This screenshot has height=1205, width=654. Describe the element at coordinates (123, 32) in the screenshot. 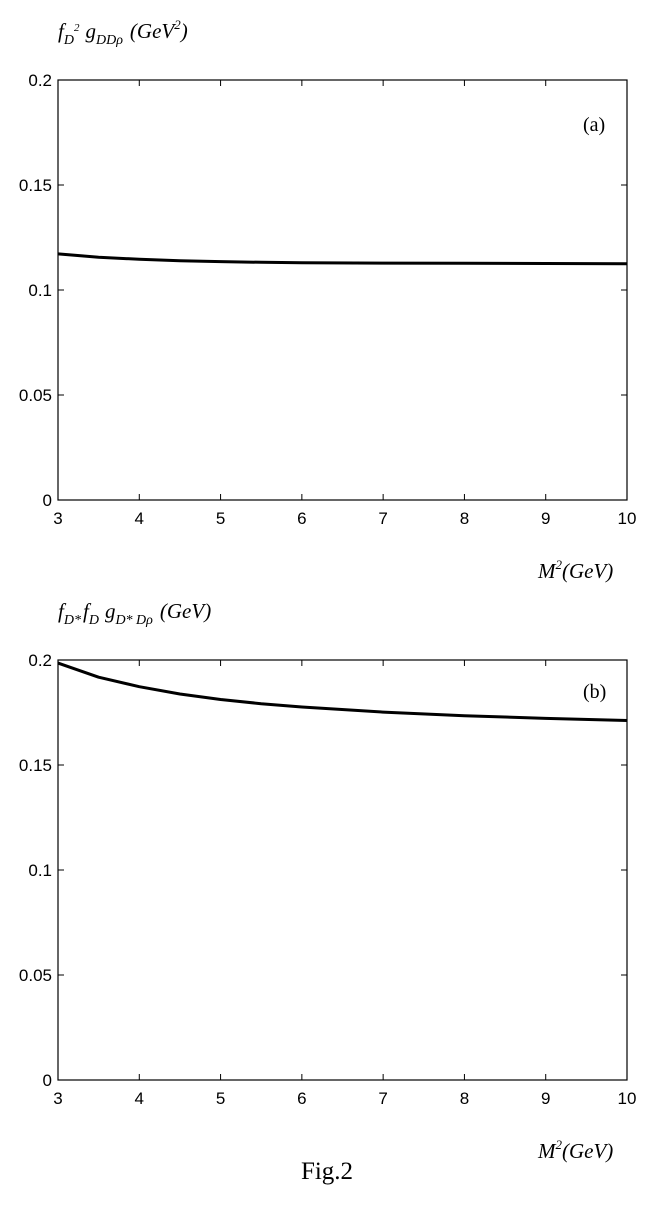

I see `y-axis-label: fD2 gDDρ (GeV2)` at that location.